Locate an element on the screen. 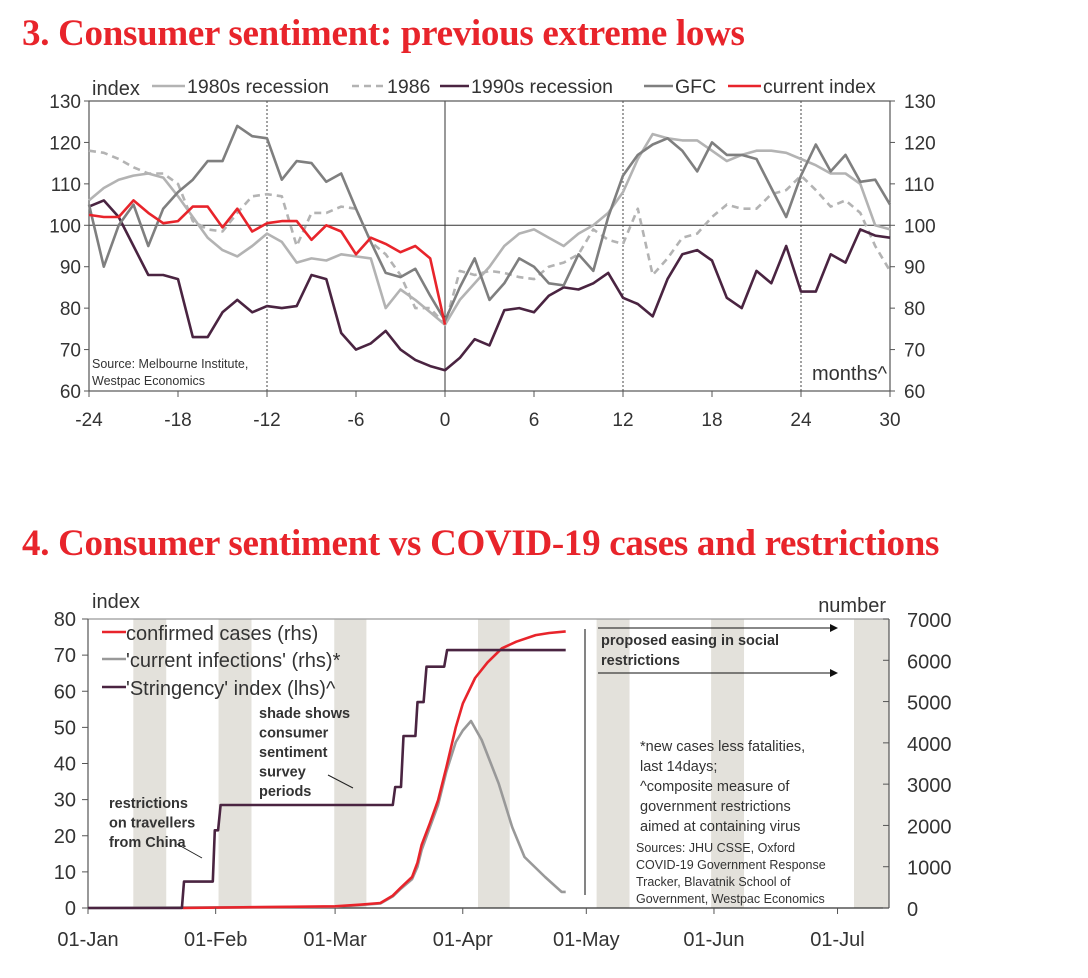 This screenshot has width=1088, height=978. y-tick-label-left: 50 is located at coordinates (65, 728).